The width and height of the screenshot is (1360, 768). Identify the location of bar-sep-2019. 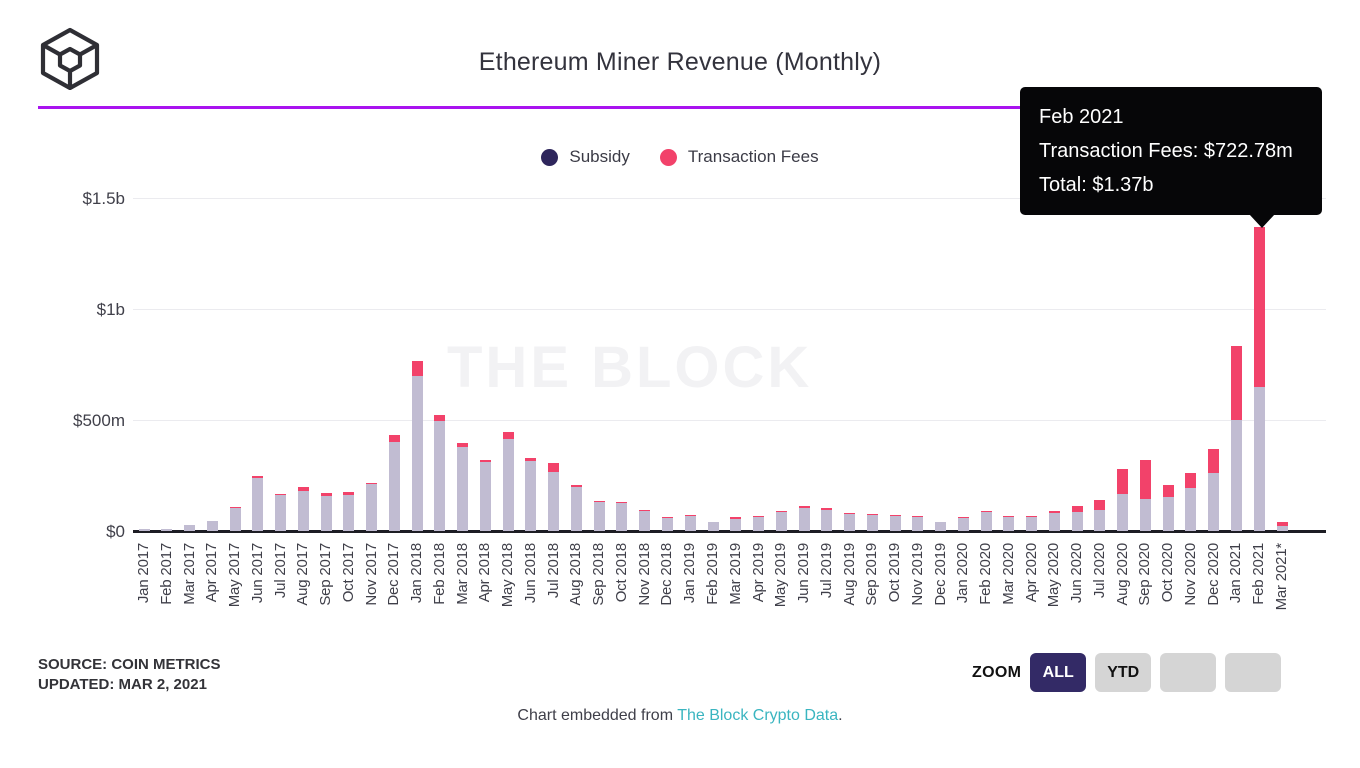
(872, 522).